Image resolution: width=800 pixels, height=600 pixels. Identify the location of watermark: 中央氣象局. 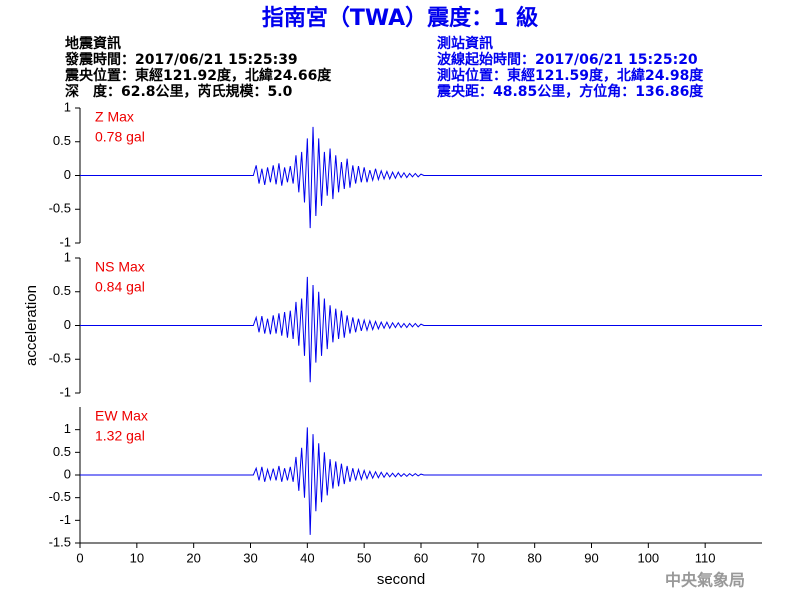
(705, 580).